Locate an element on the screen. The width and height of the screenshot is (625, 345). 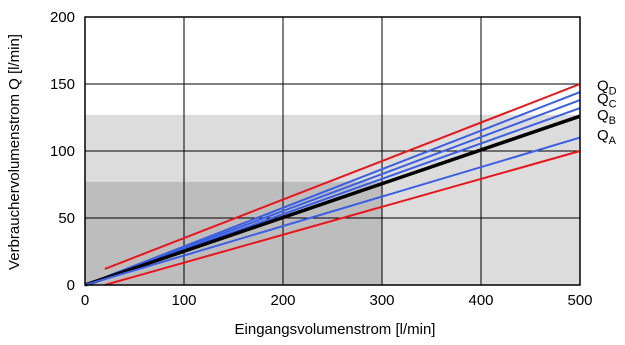
y-tick-labels: 0 50 100 150 200 is located at coordinates (62, 151).